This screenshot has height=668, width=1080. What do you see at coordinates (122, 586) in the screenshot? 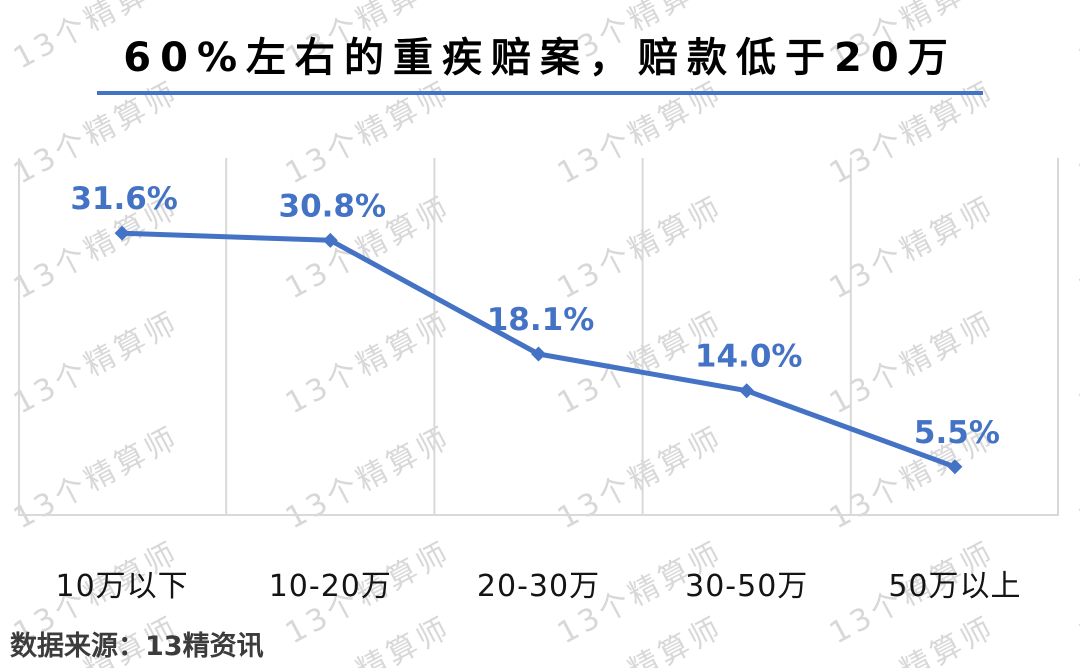
I see `x-axis-label-1: 10万以下` at bounding box center [122, 586].